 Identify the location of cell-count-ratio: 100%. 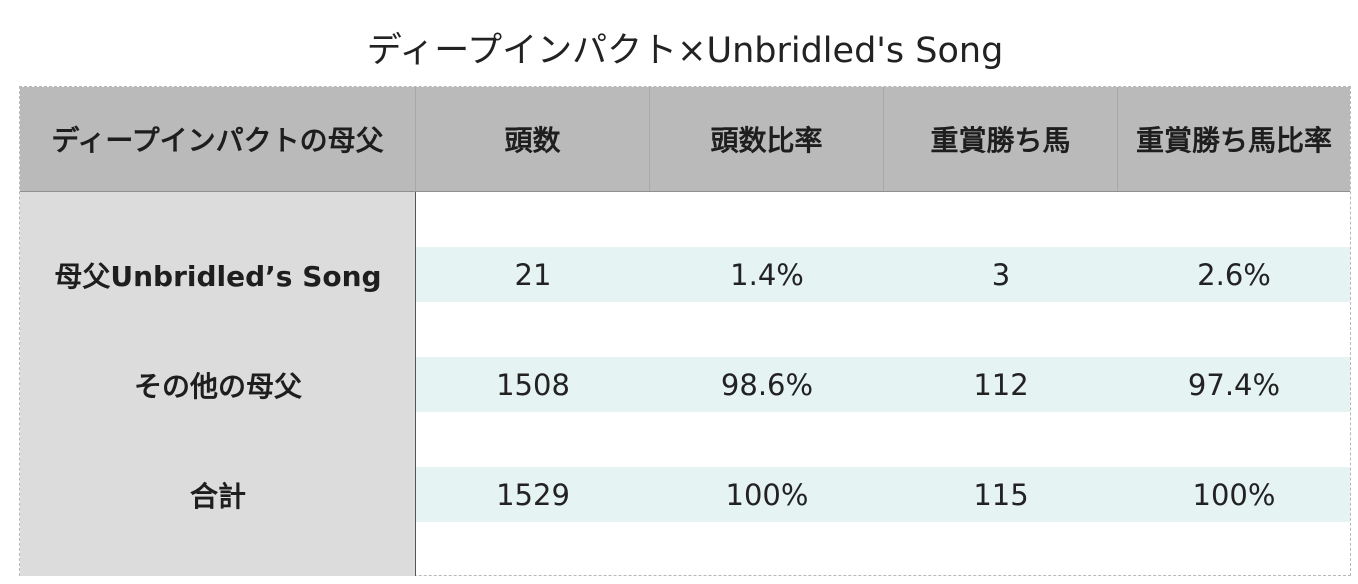
(767, 494).